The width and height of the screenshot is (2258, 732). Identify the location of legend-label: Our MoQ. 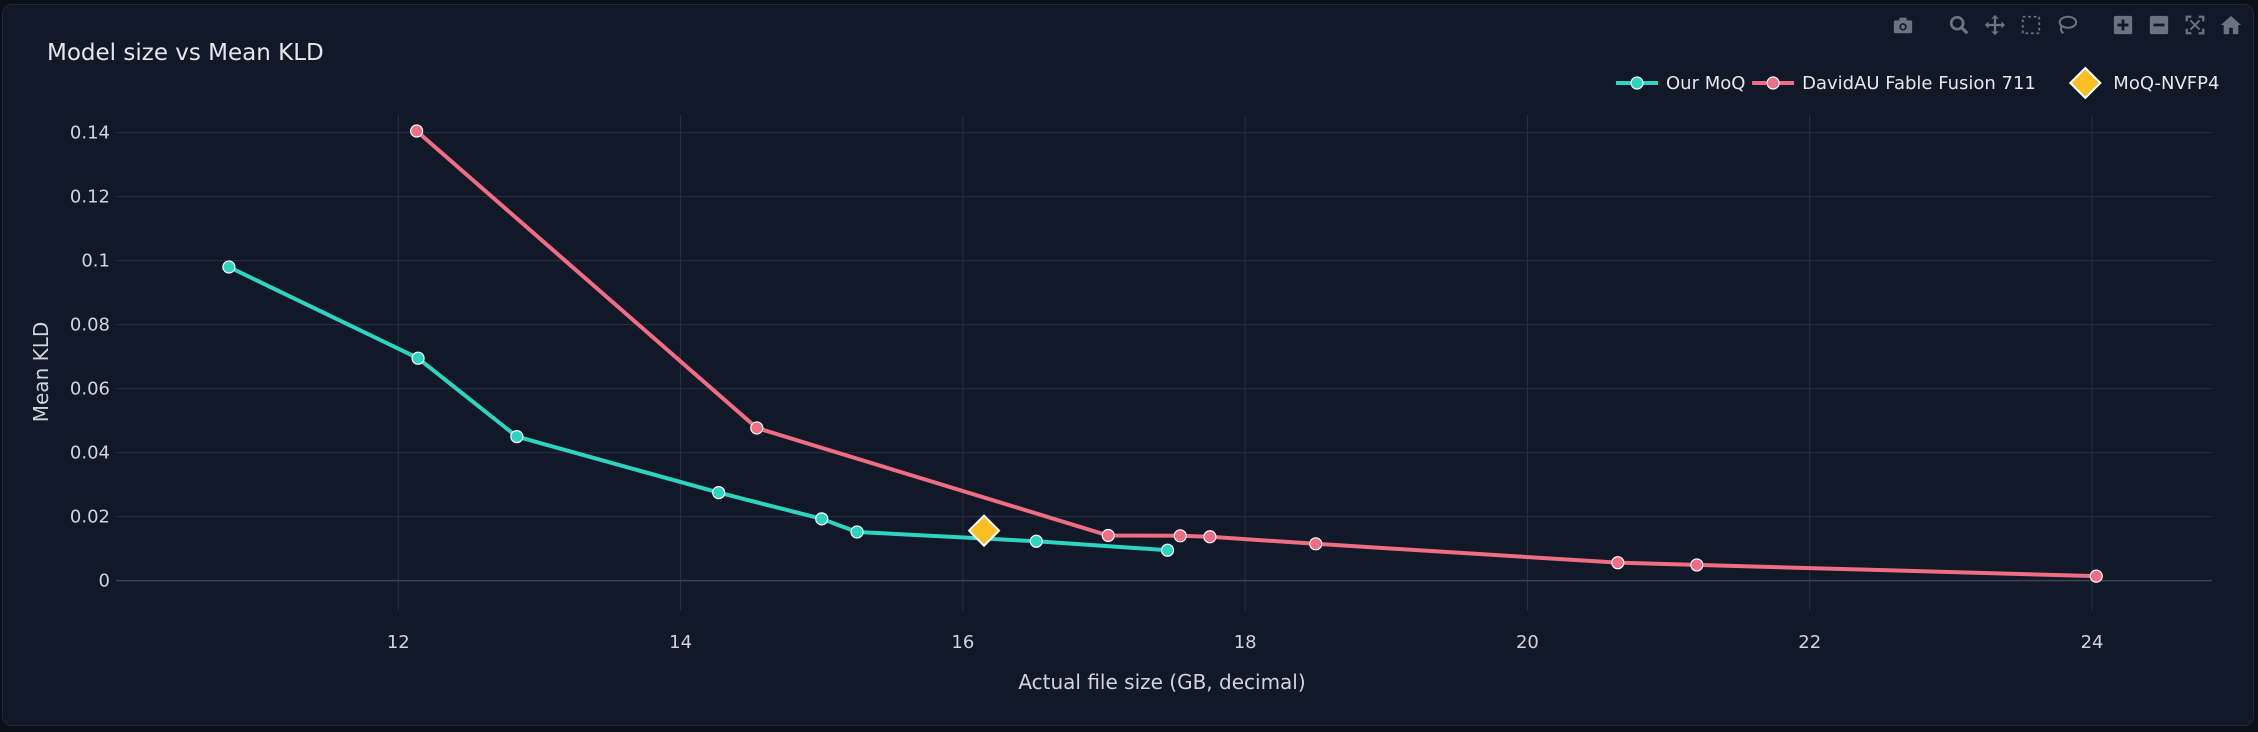
(1705, 83).